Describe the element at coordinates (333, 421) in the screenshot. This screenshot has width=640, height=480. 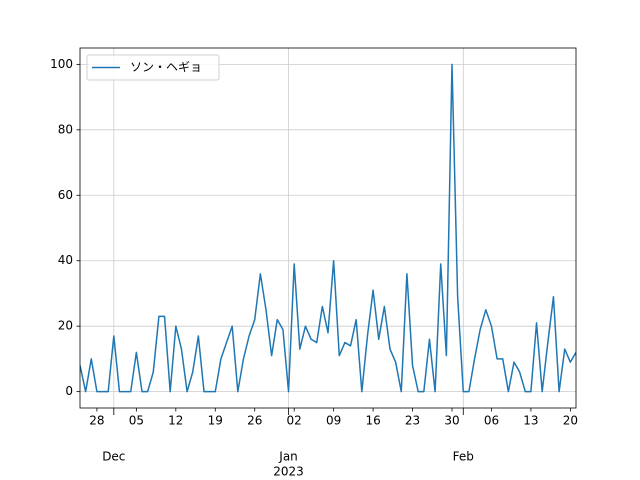
I see `x-tick-label: 09` at that location.